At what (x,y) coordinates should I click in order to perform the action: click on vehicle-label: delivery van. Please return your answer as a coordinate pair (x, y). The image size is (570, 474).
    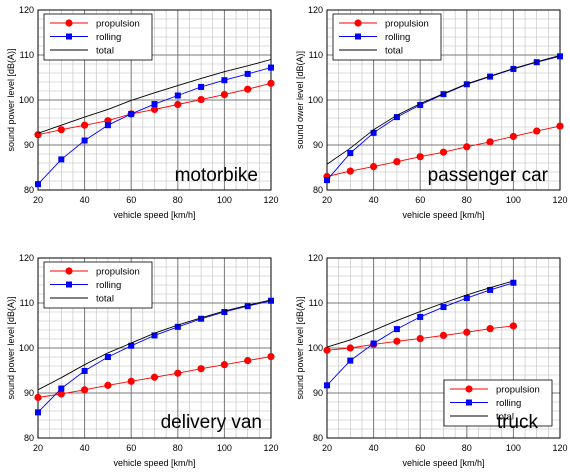
    Looking at the image, I should click on (211, 422).